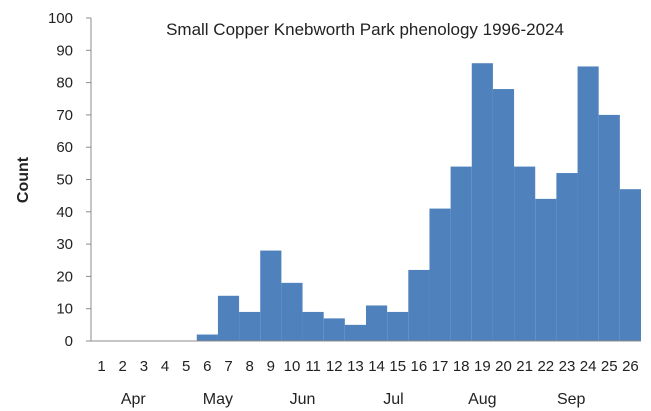 This screenshot has width=651, height=411. I want to click on x-tick-label: 11, so click(313, 366).